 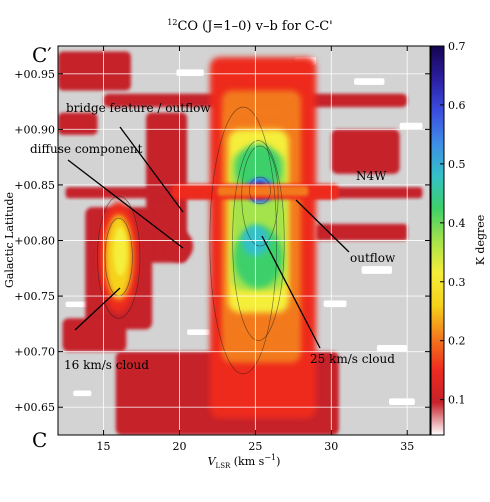 What do you see at coordinates (94, 71) in the screenshot?
I see `lowlevel-band-upper-left` at bounding box center [94, 71].